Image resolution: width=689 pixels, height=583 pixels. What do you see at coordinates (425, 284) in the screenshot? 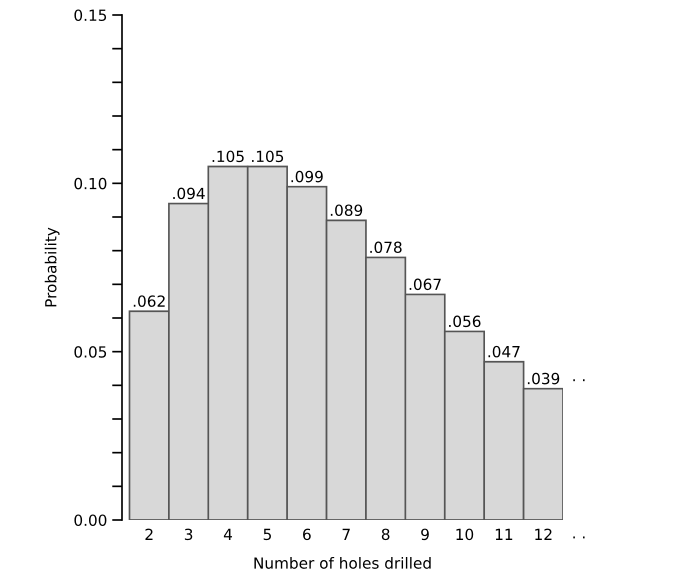
I see `data-label: .067` at bounding box center [425, 284].